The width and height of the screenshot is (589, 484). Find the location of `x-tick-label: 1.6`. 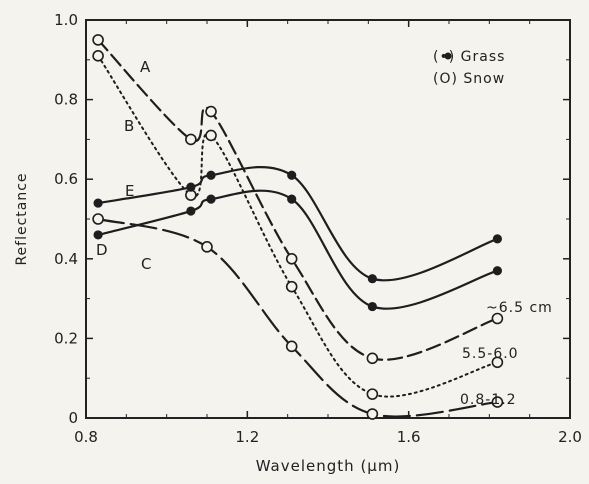

x-tick-label: 1.6 is located at coordinates (409, 437).